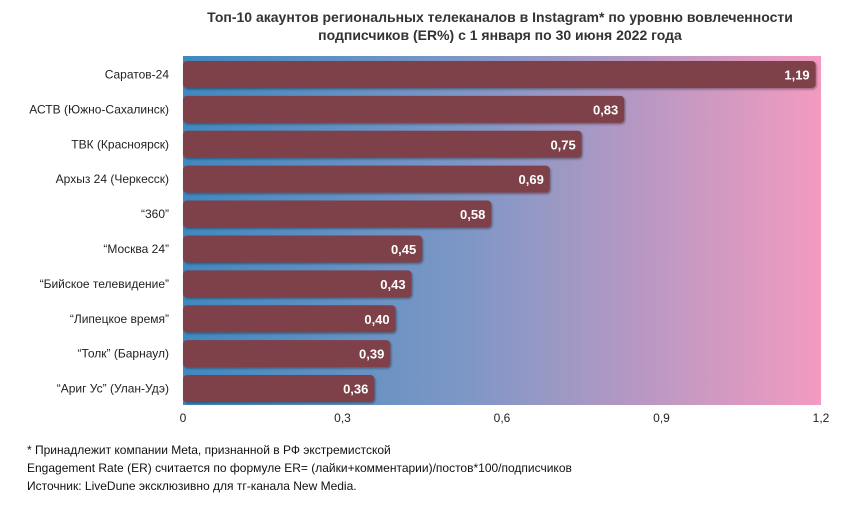 The width and height of the screenshot is (858, 509). I want to click on x-tick-label-2: 0,3, so click(342, 418).